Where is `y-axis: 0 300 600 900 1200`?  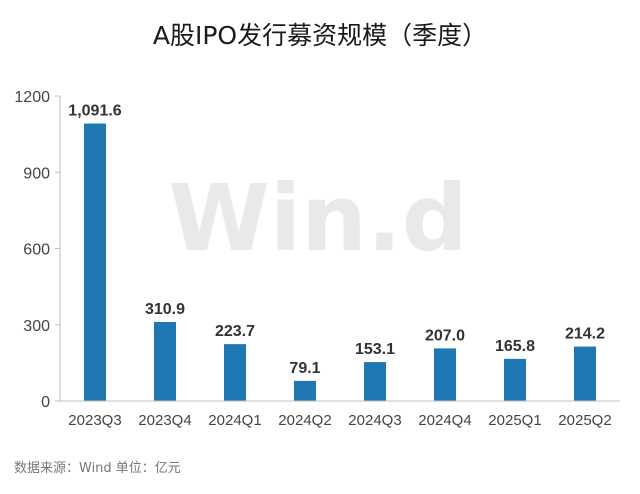 y-axis: 0 300 600 900 1200 is located at coordinates (37, 250).